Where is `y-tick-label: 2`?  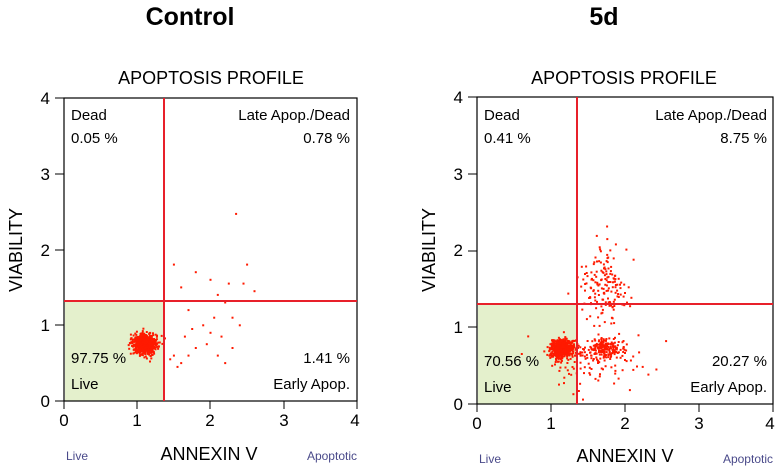 y-tick-label: 2 is located at coordinates (45, 250).